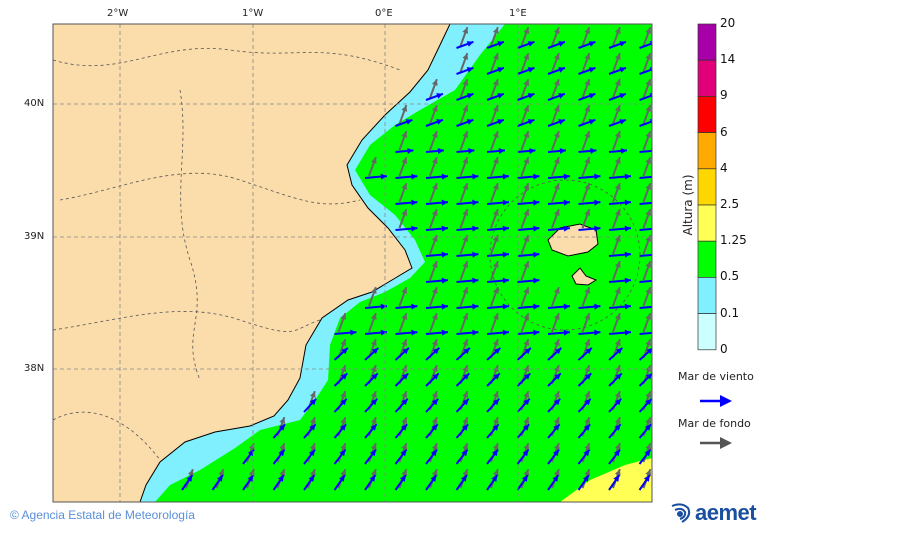  Describe the element at coordinates (34, 368) in the screenshot. I see `lat-label: 38N` at that location.